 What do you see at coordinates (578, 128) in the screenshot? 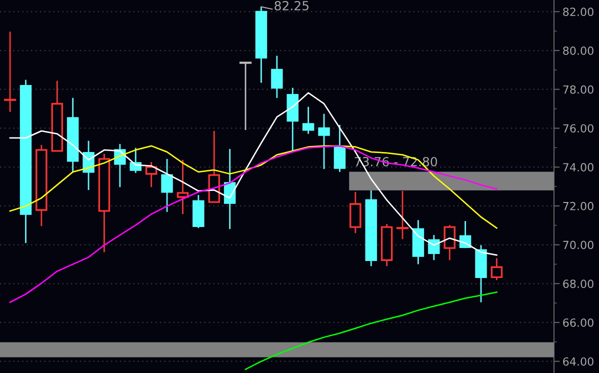
I see `y-tick-label: 76.00` at bounding box center [578, 128].